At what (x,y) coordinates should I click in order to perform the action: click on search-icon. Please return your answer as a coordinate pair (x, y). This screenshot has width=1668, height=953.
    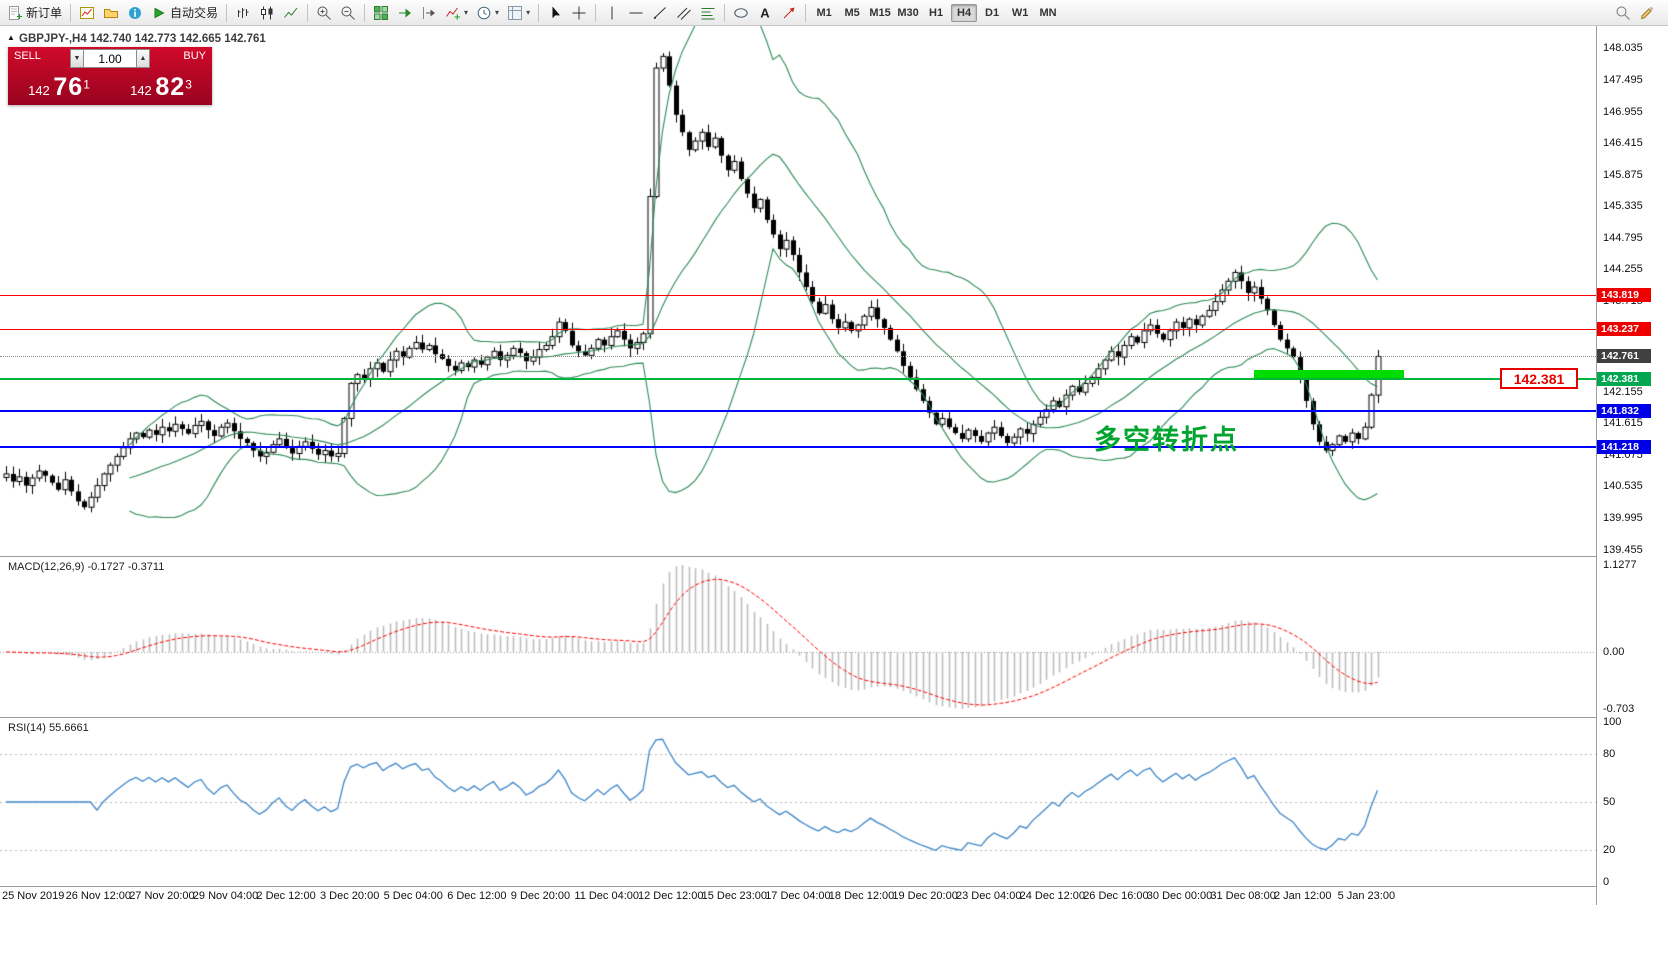
    Looking at the image, I should click on (1623, 13).